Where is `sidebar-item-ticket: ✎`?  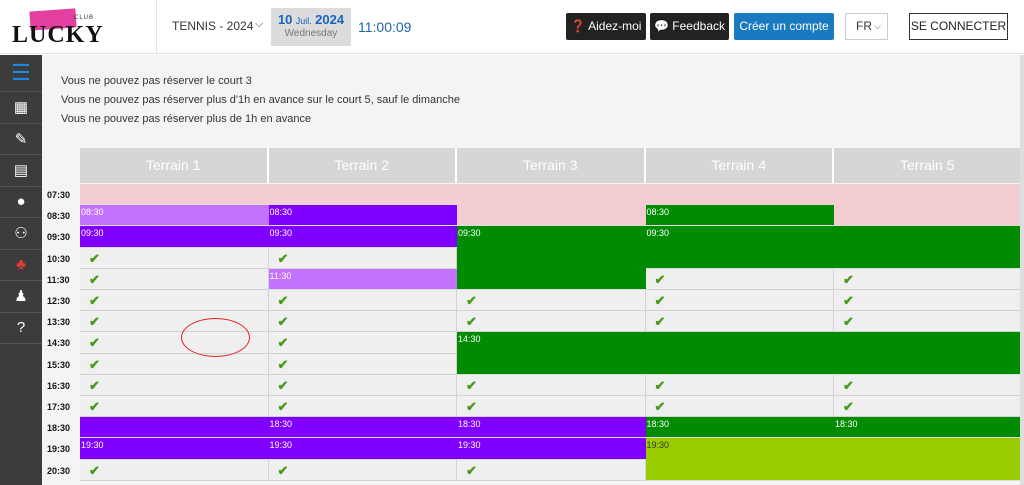 sidebar-item-ticket: ✎ is located at coordinates (21, 139).